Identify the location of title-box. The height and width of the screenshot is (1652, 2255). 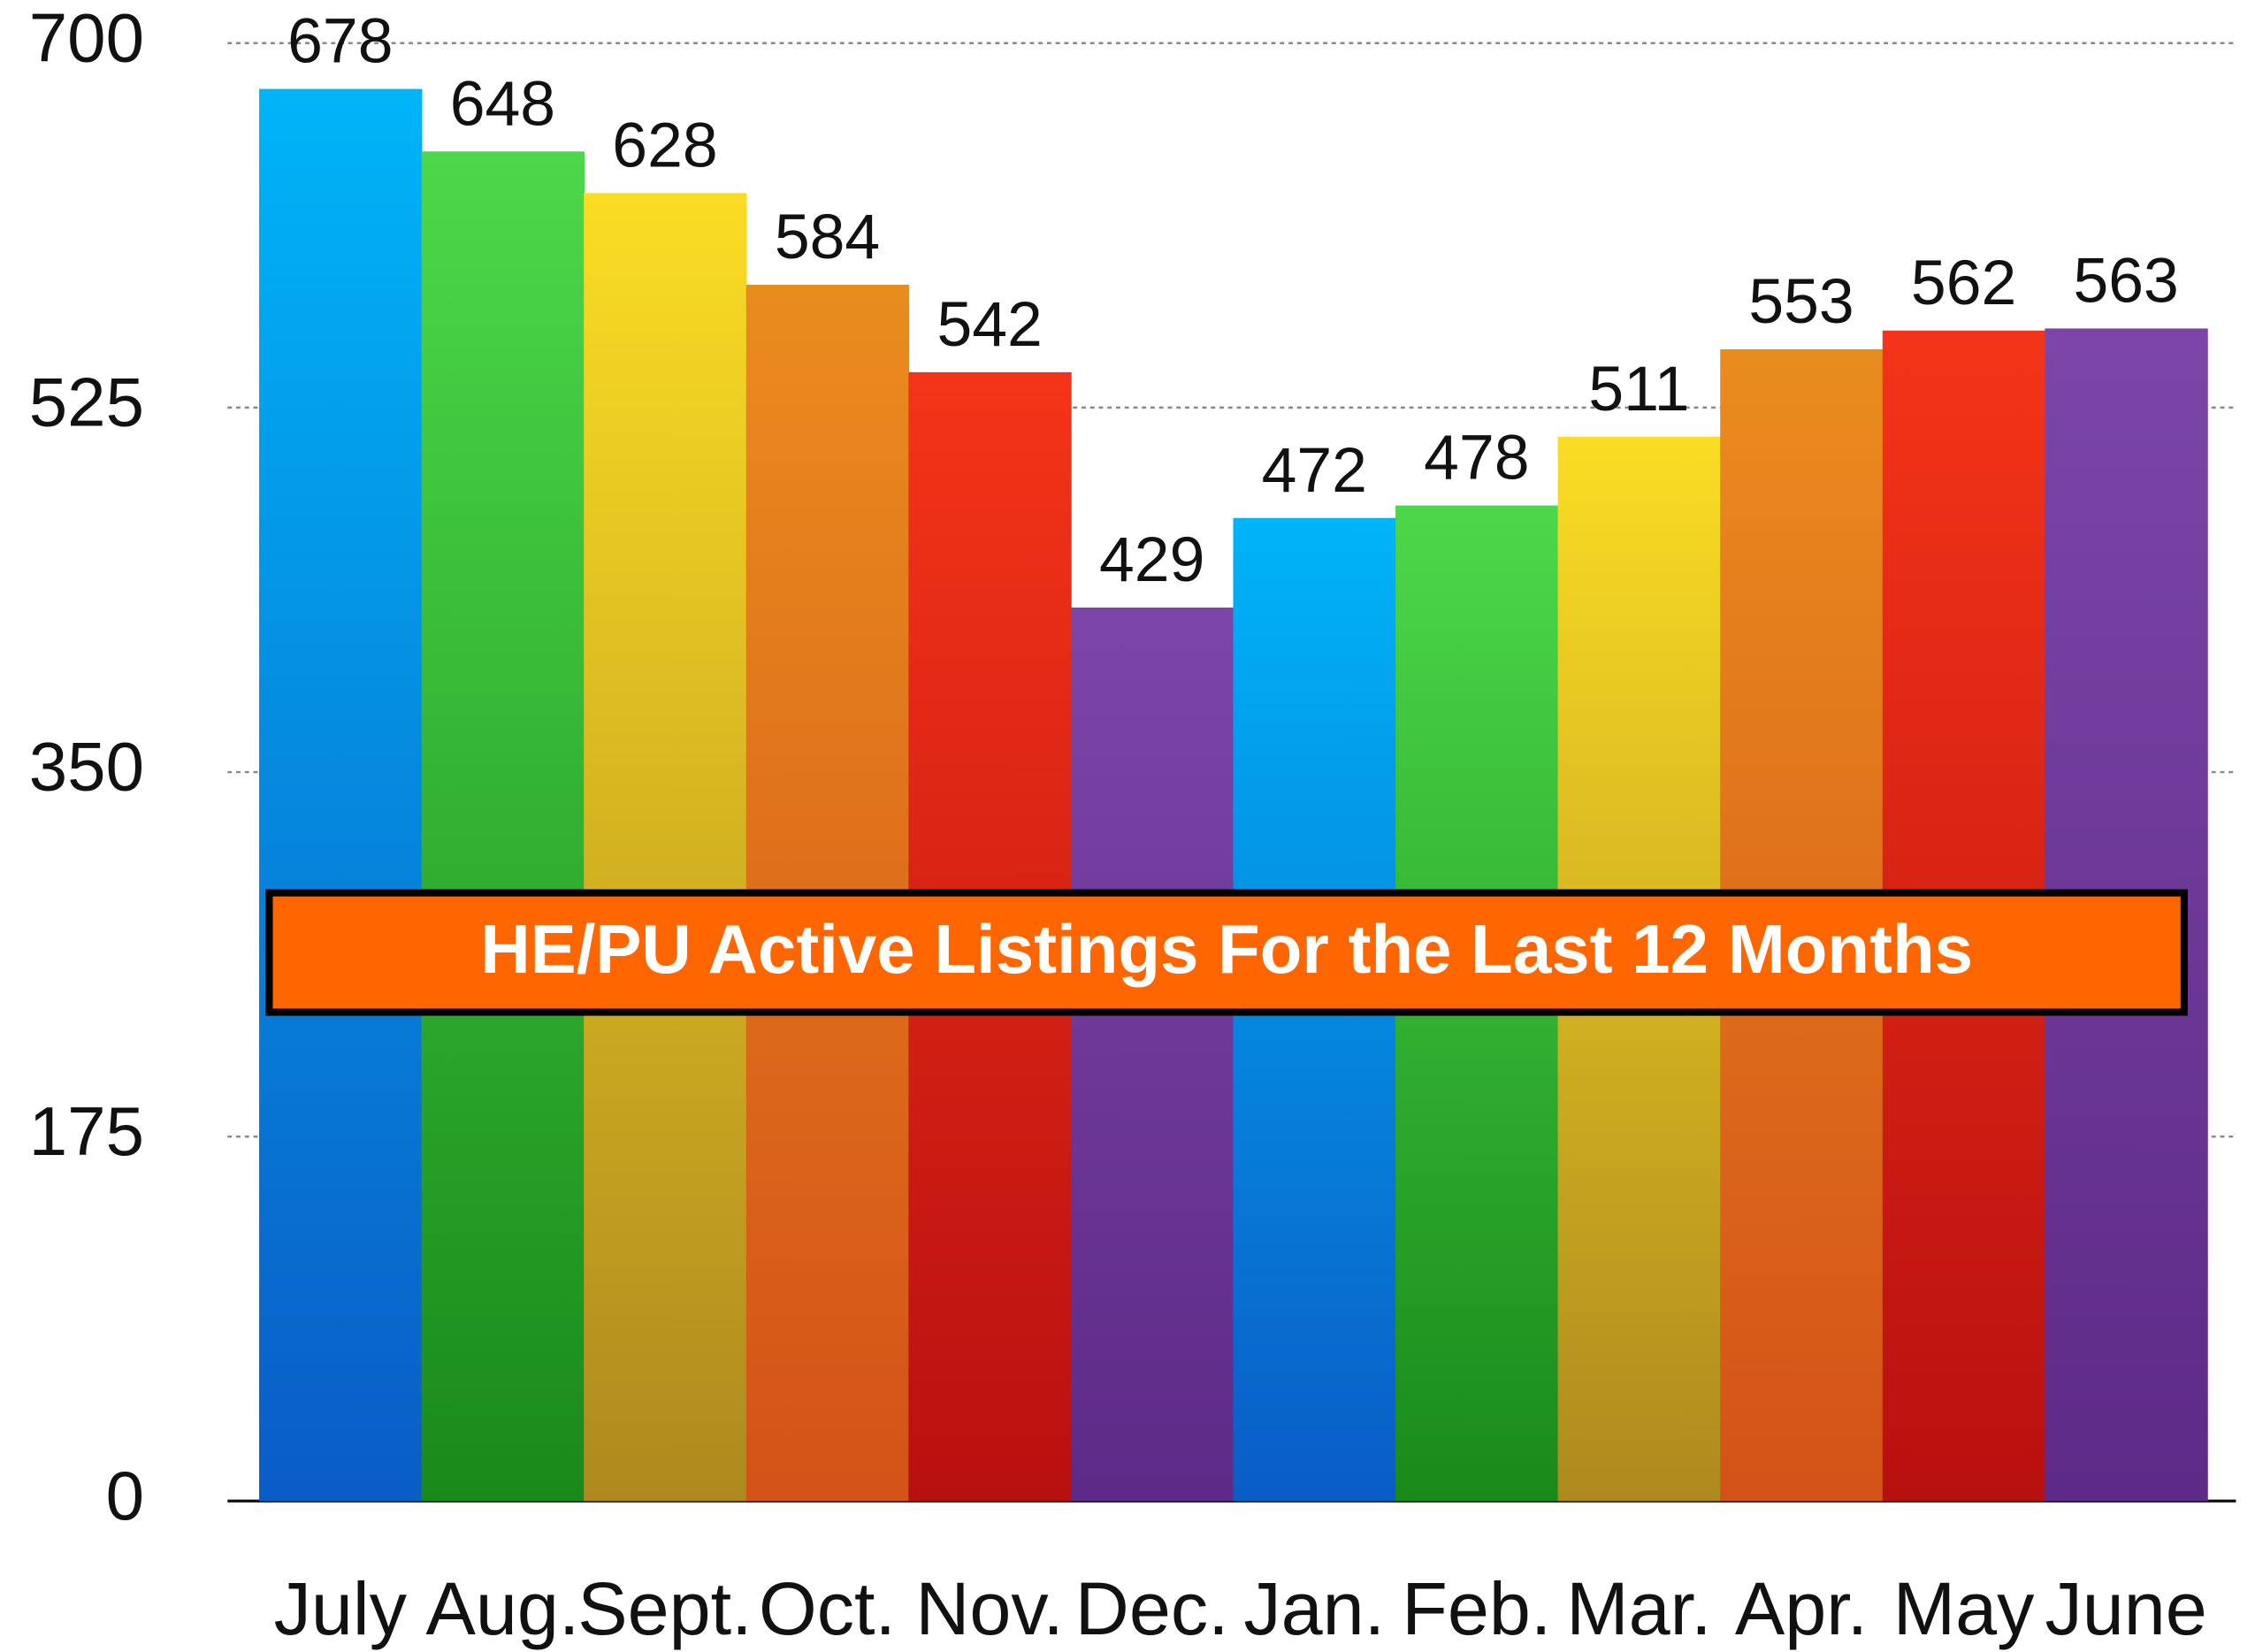
(1226, 953).